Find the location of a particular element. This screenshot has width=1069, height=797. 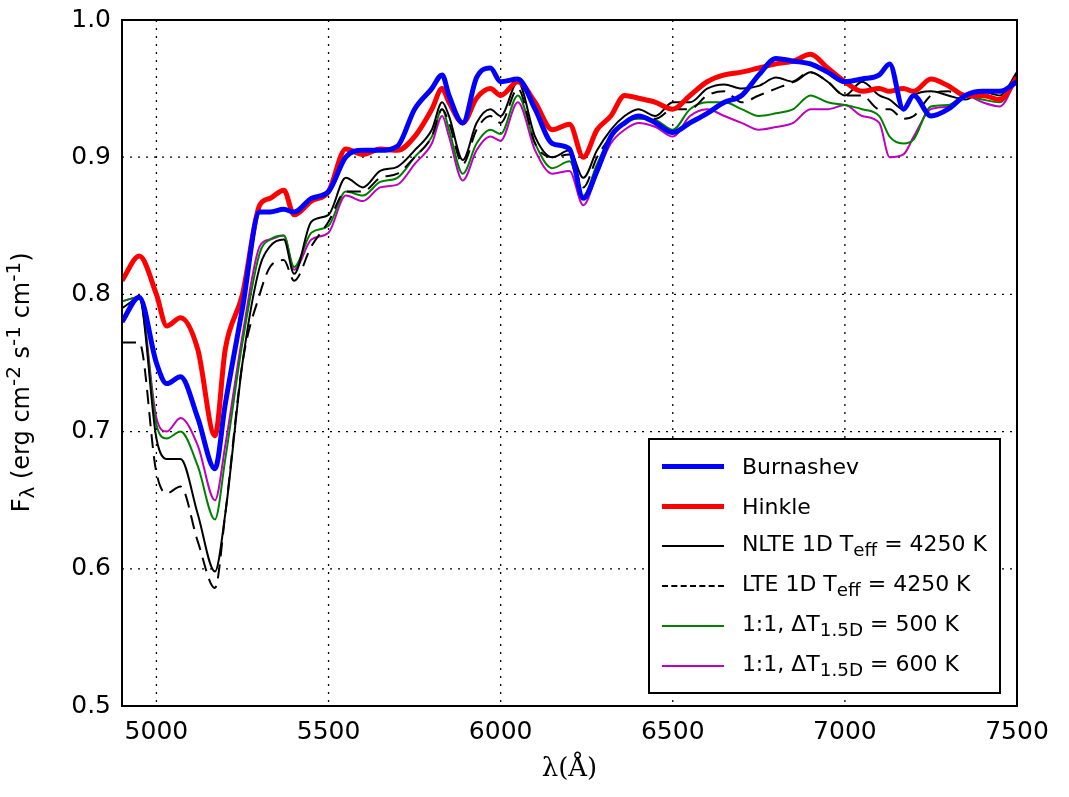

y-tick-label: 0.7 is located at coordinates (91, 430).